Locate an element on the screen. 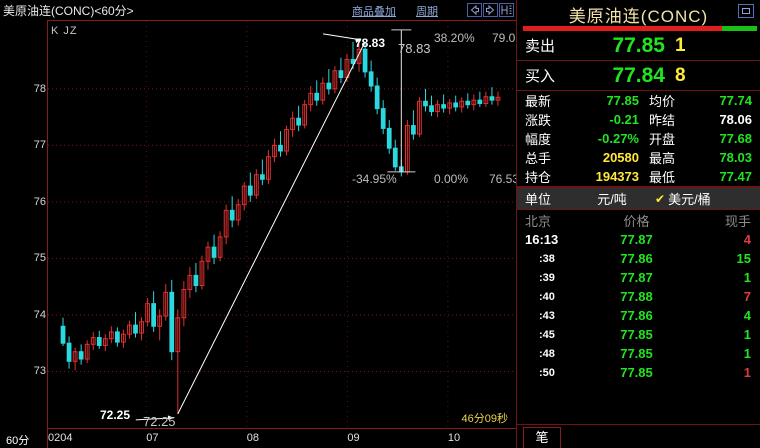  bid-row: 买入 77.84 8 is located at coordinates (638, 76).